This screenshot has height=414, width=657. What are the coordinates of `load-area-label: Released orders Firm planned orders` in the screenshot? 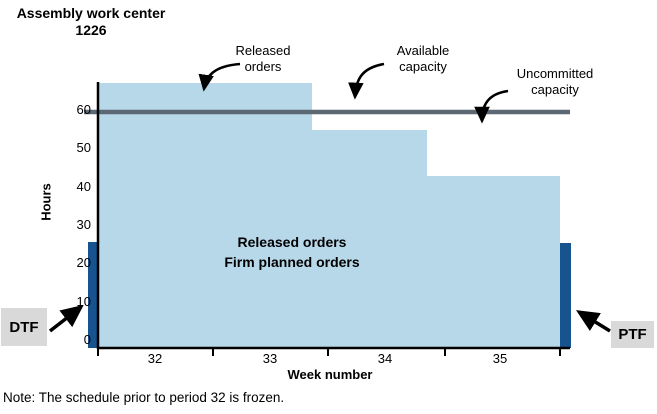 It's located at (292, 252).